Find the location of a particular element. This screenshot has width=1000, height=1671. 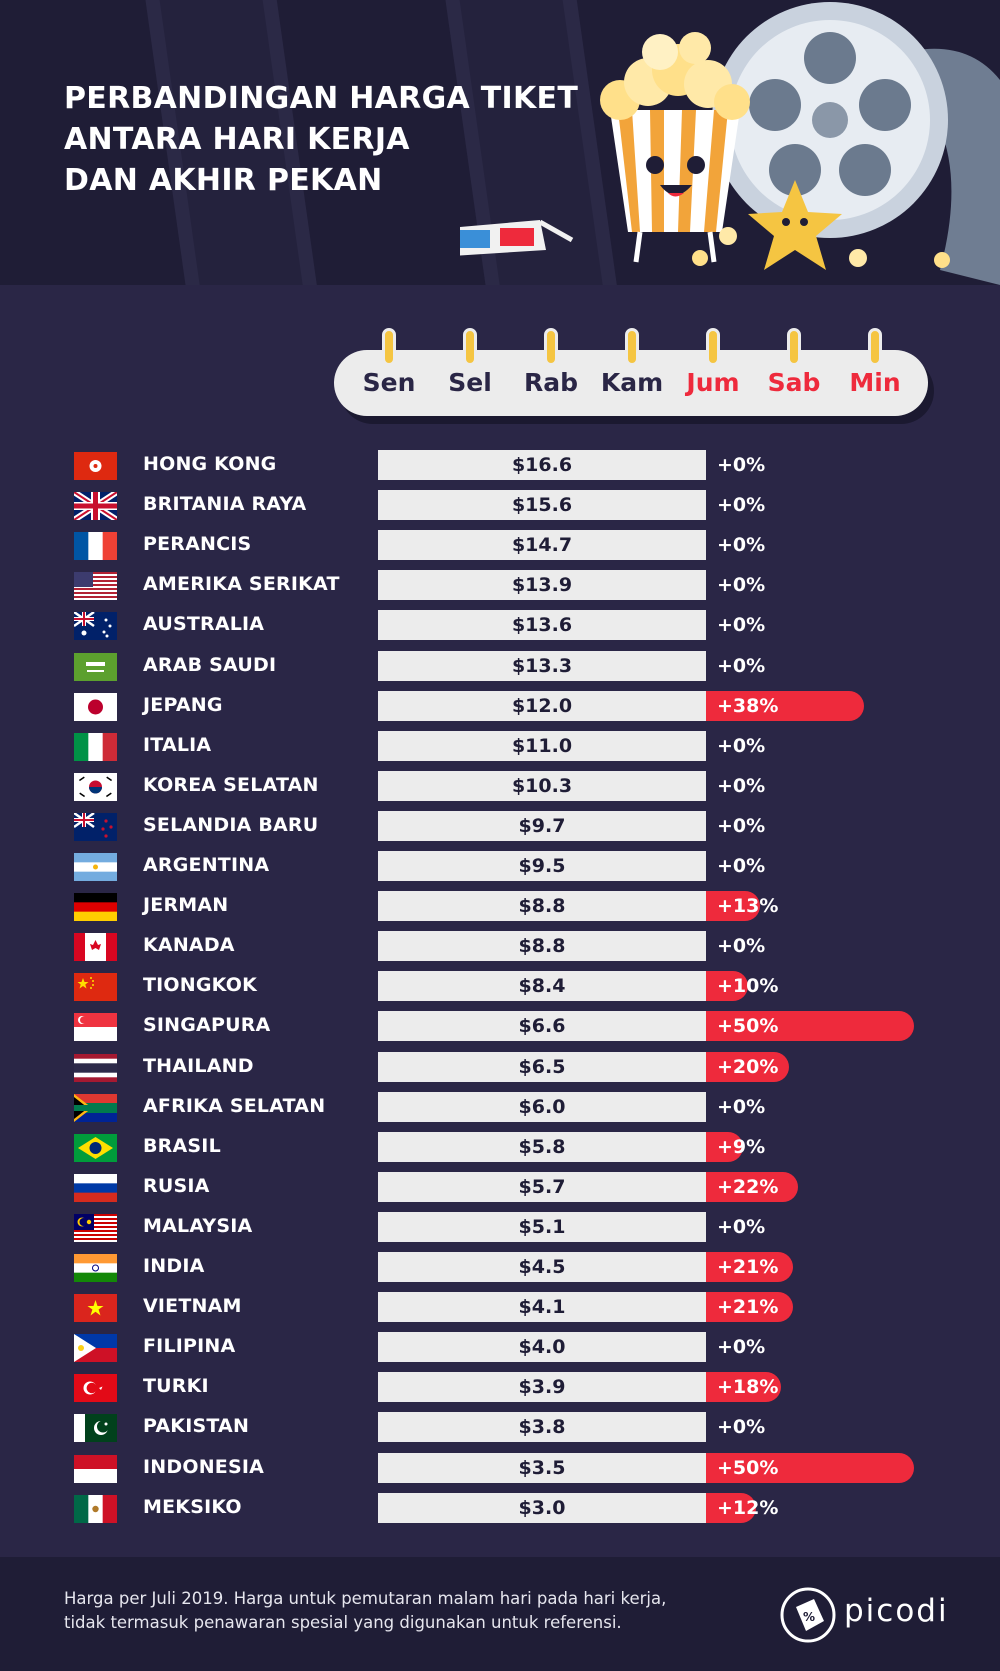

increase-label: +10% is located at coordinates (748, 986).